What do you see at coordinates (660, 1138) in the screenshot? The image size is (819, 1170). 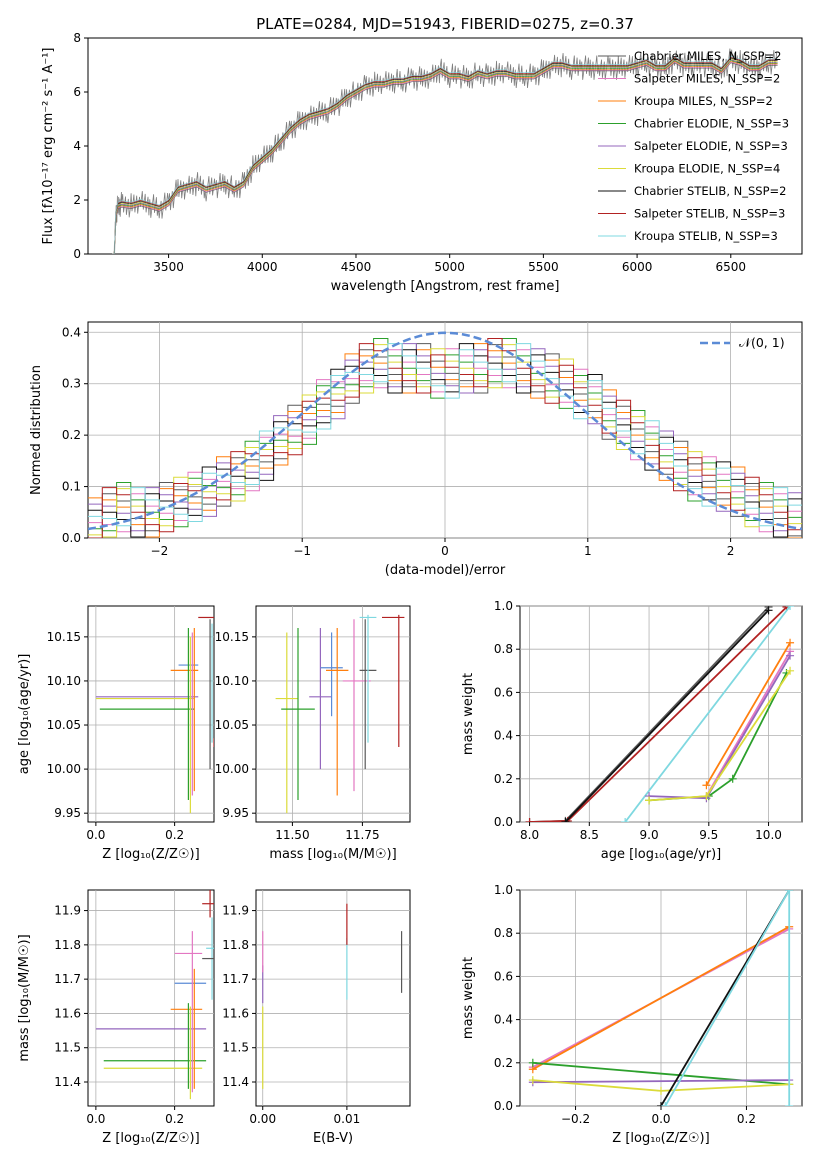 I see `weight-vs-Z-x-axis-label: Z [log₁₀(Z/Z☉)]` at bounding box center [660, 1138].